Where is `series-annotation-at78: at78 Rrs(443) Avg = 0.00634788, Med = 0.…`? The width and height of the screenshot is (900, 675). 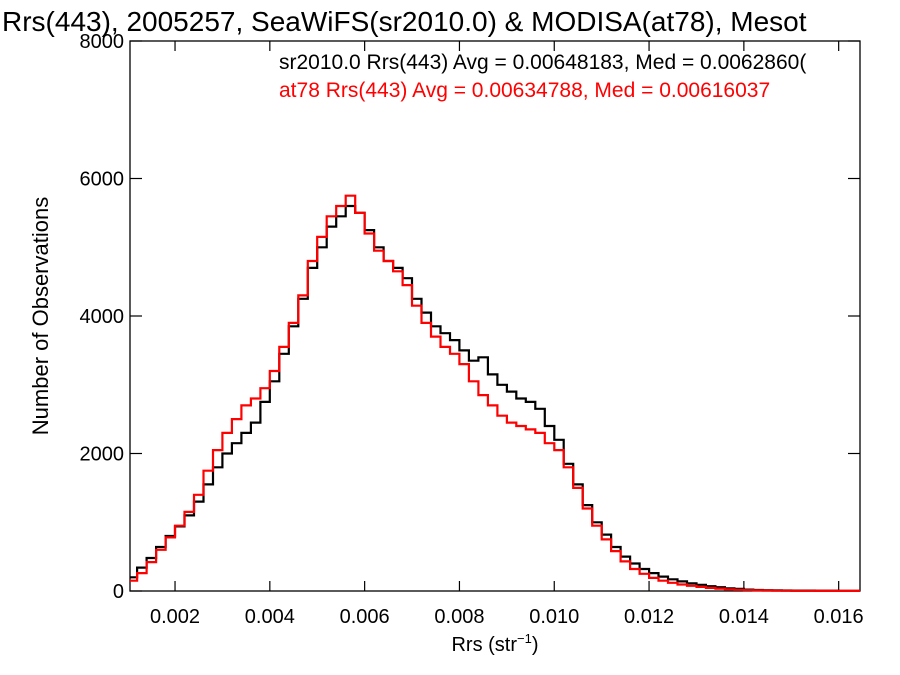
series-annotation-at78: at78 Rrs(443) Avg = 0.00634788, Med = 0.… is located at coordinates (524, 90).